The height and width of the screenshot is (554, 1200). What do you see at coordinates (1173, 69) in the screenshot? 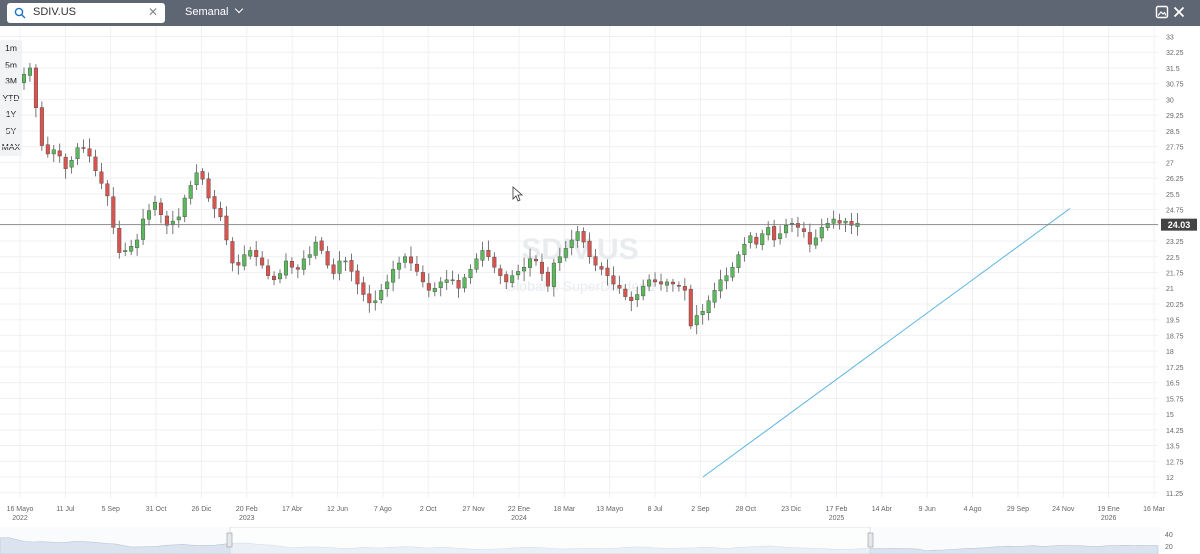
I see `y-tick-label: 31.5` at bounding box center [1173, 69].